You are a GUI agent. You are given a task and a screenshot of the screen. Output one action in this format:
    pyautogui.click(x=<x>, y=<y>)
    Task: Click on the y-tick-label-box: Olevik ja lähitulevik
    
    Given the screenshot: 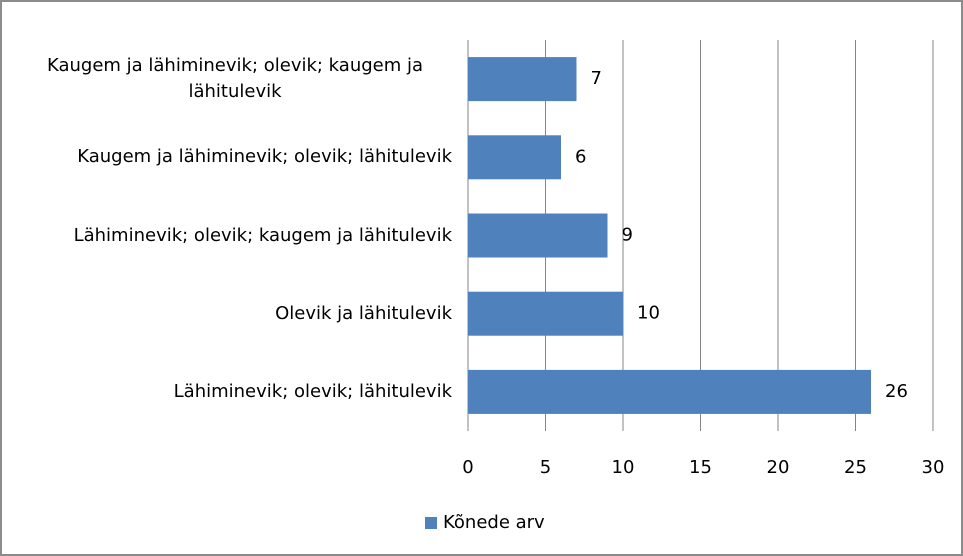 What is the action you would take?
    pyautogui.click(x=235, y=314)
    